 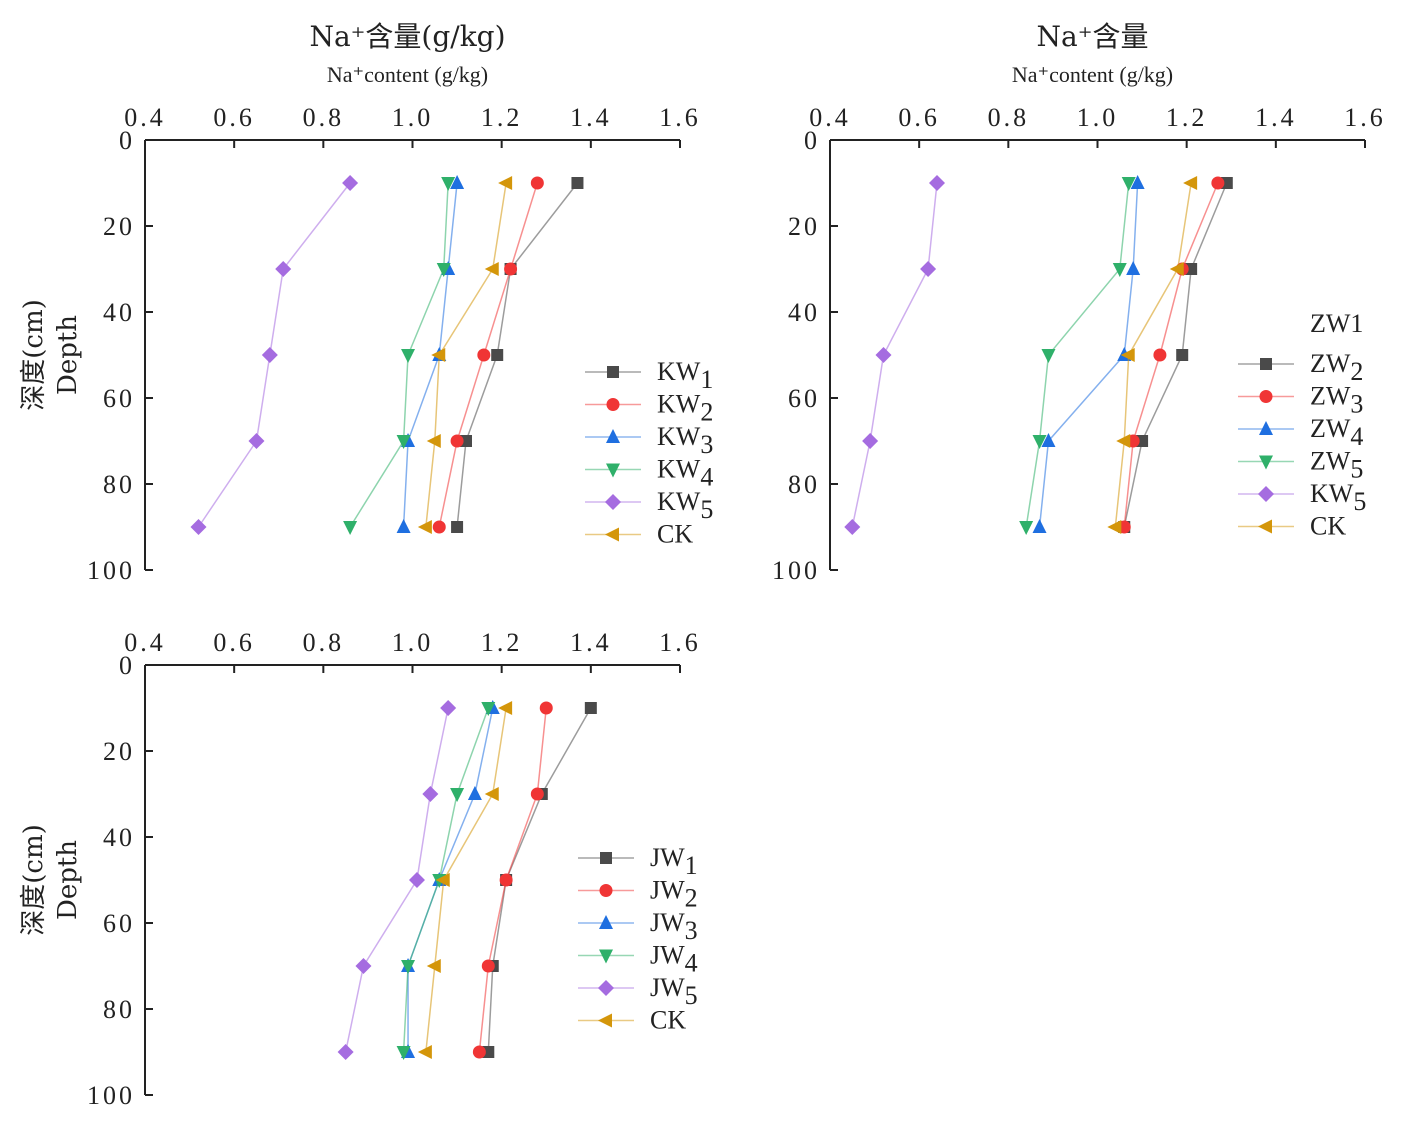 I want to click on y-tick-label: 80, so click(x=119, y=1009).